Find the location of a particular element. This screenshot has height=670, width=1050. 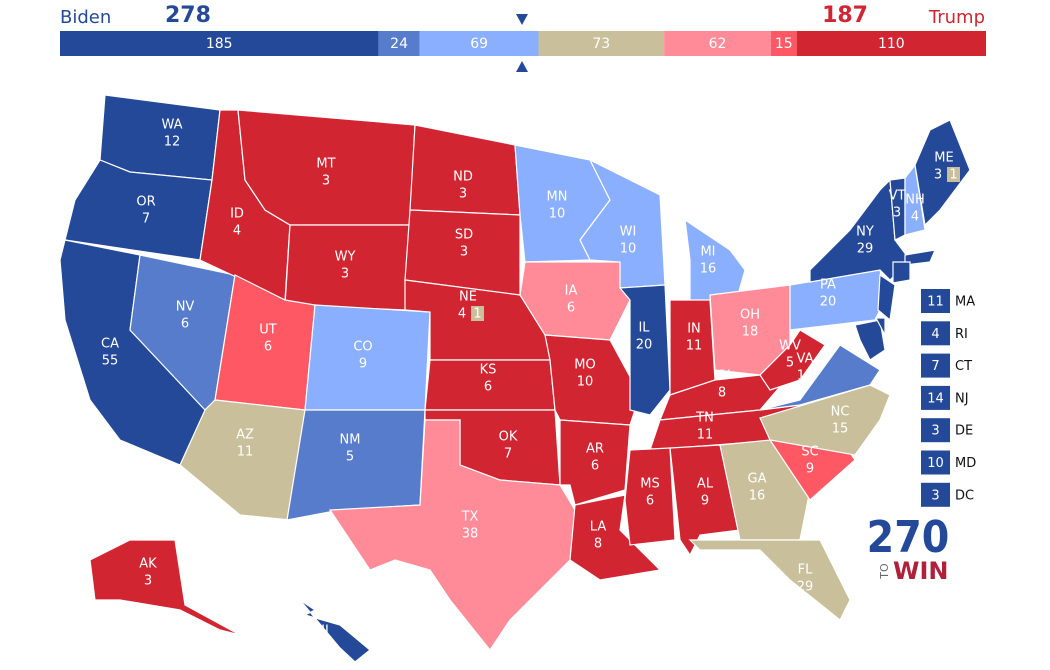

state-abbr: MI is located at coordinates (707, 252).